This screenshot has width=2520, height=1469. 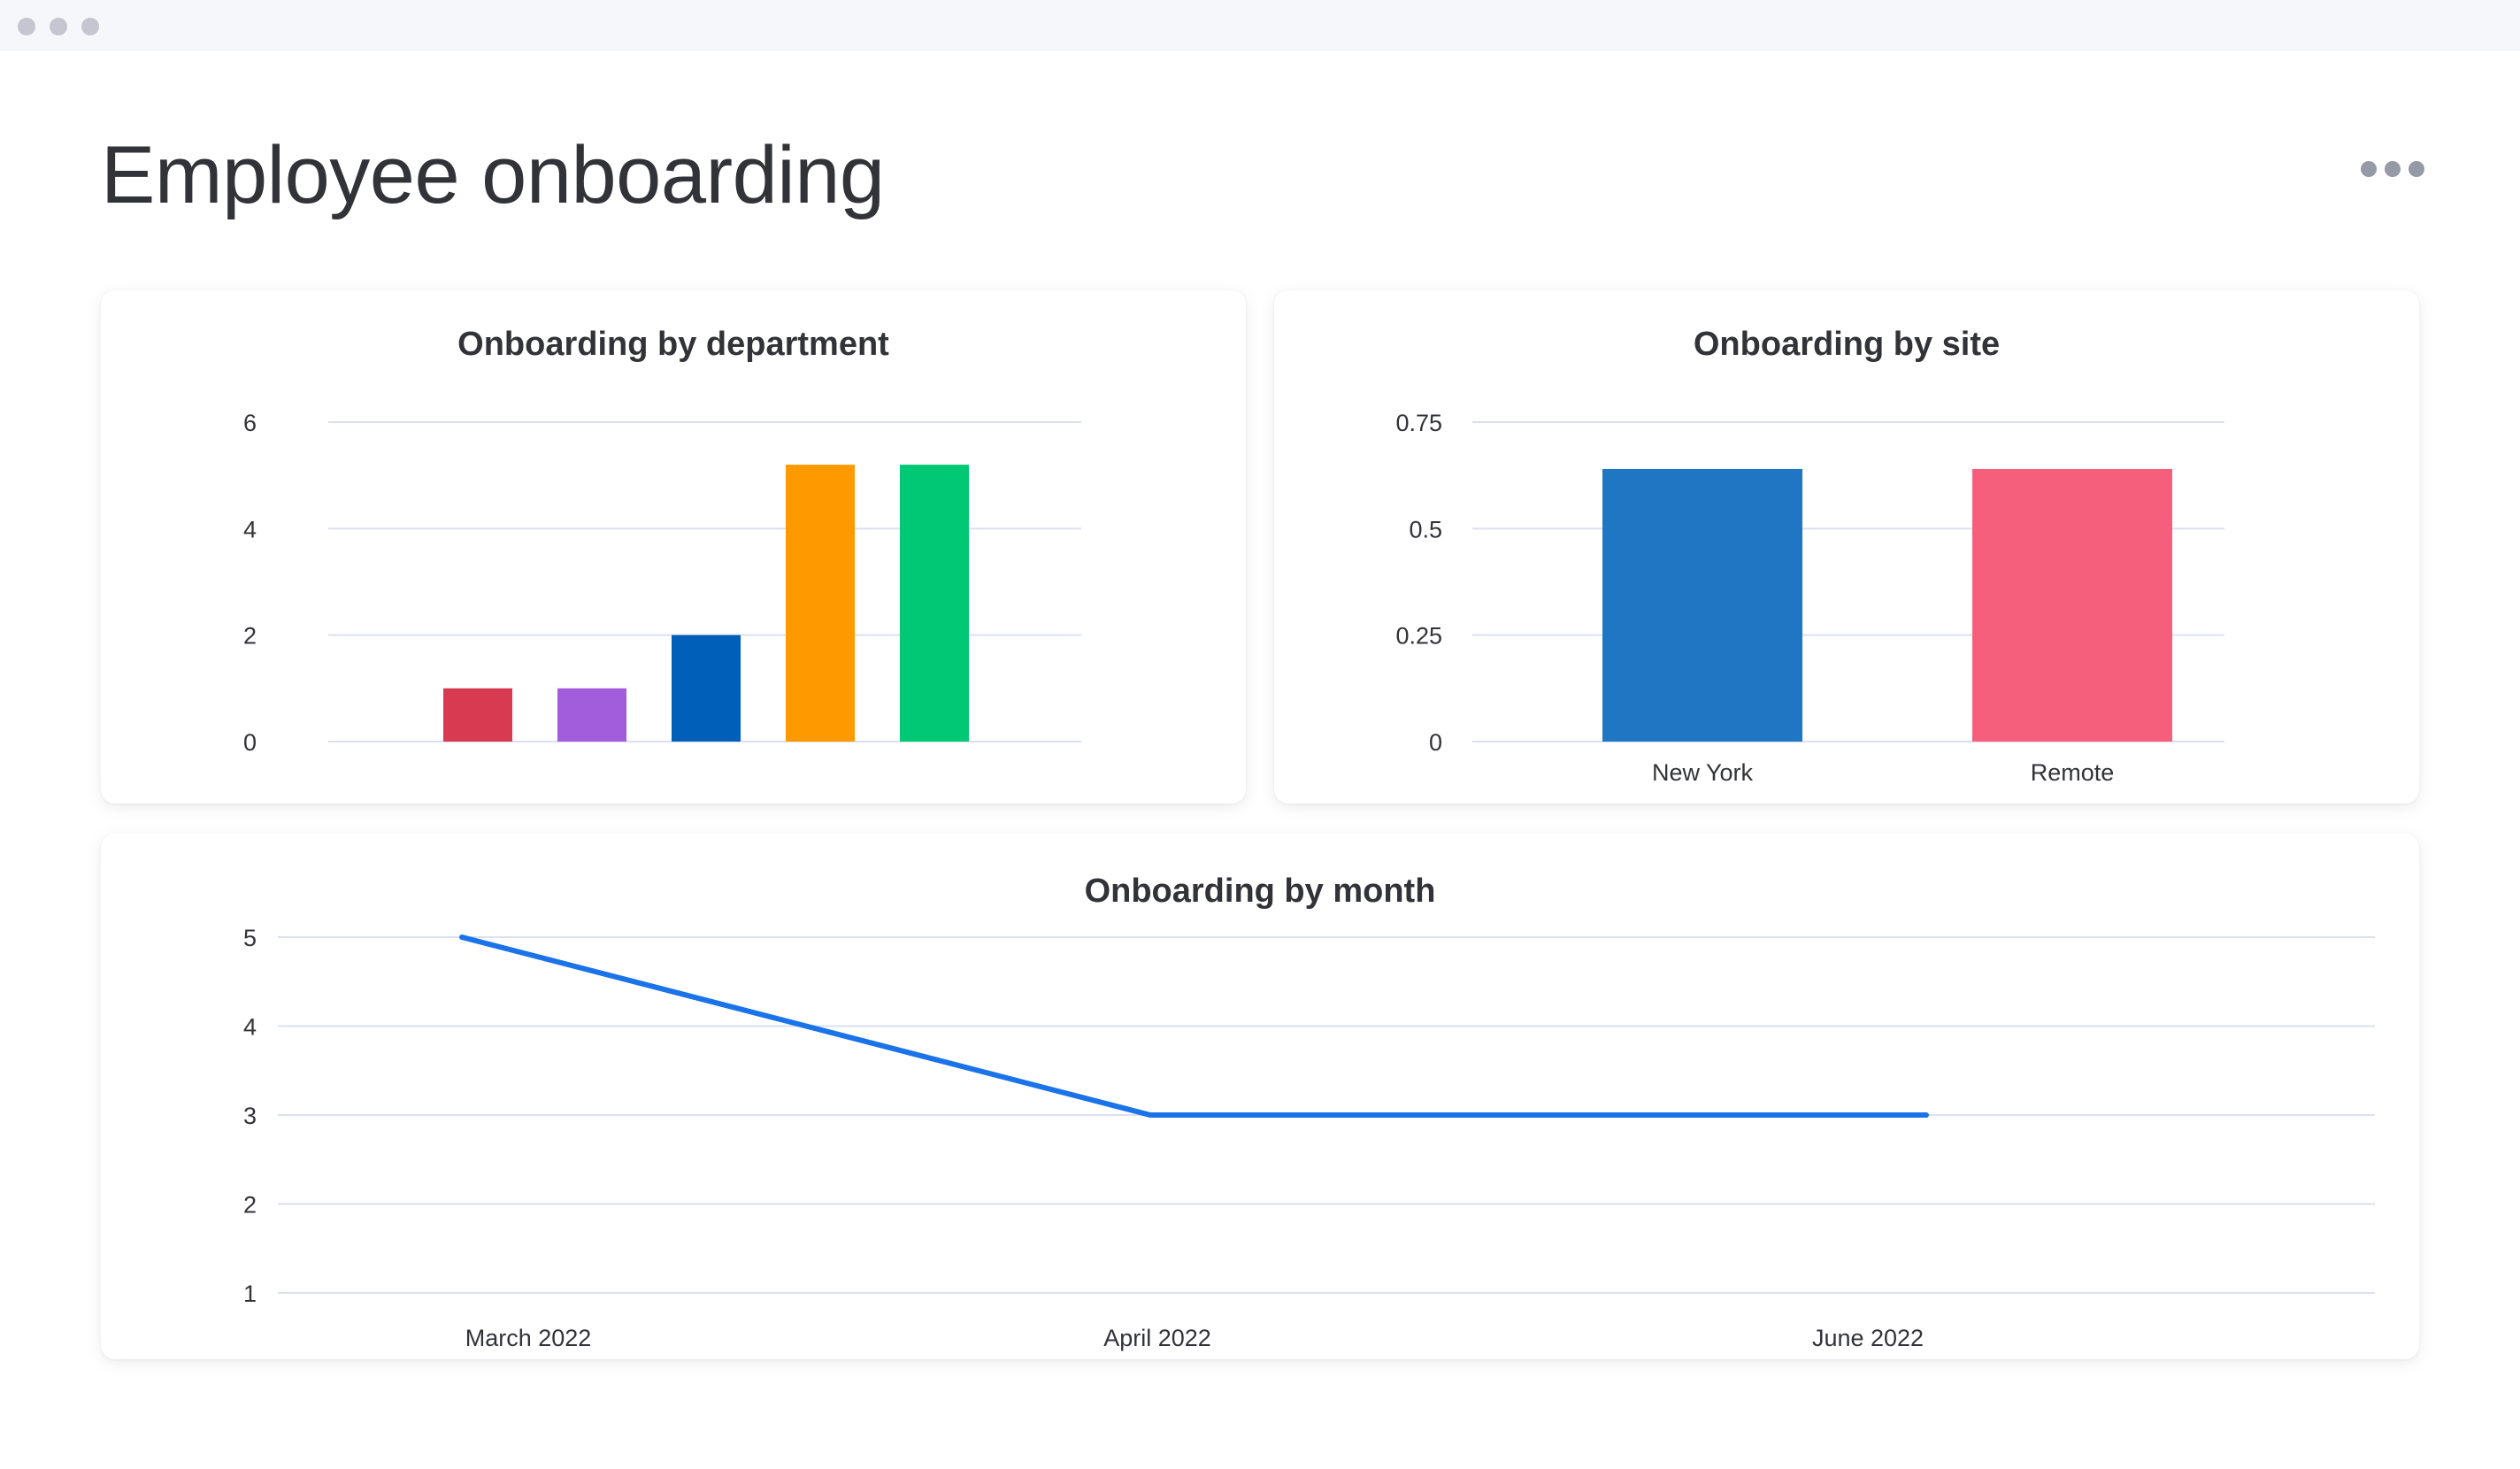 What do you see at coordinates (1868, 1338) in the screenshot?
I see `x-tick-label: June 2022` at bounding box center [1868, 1338].